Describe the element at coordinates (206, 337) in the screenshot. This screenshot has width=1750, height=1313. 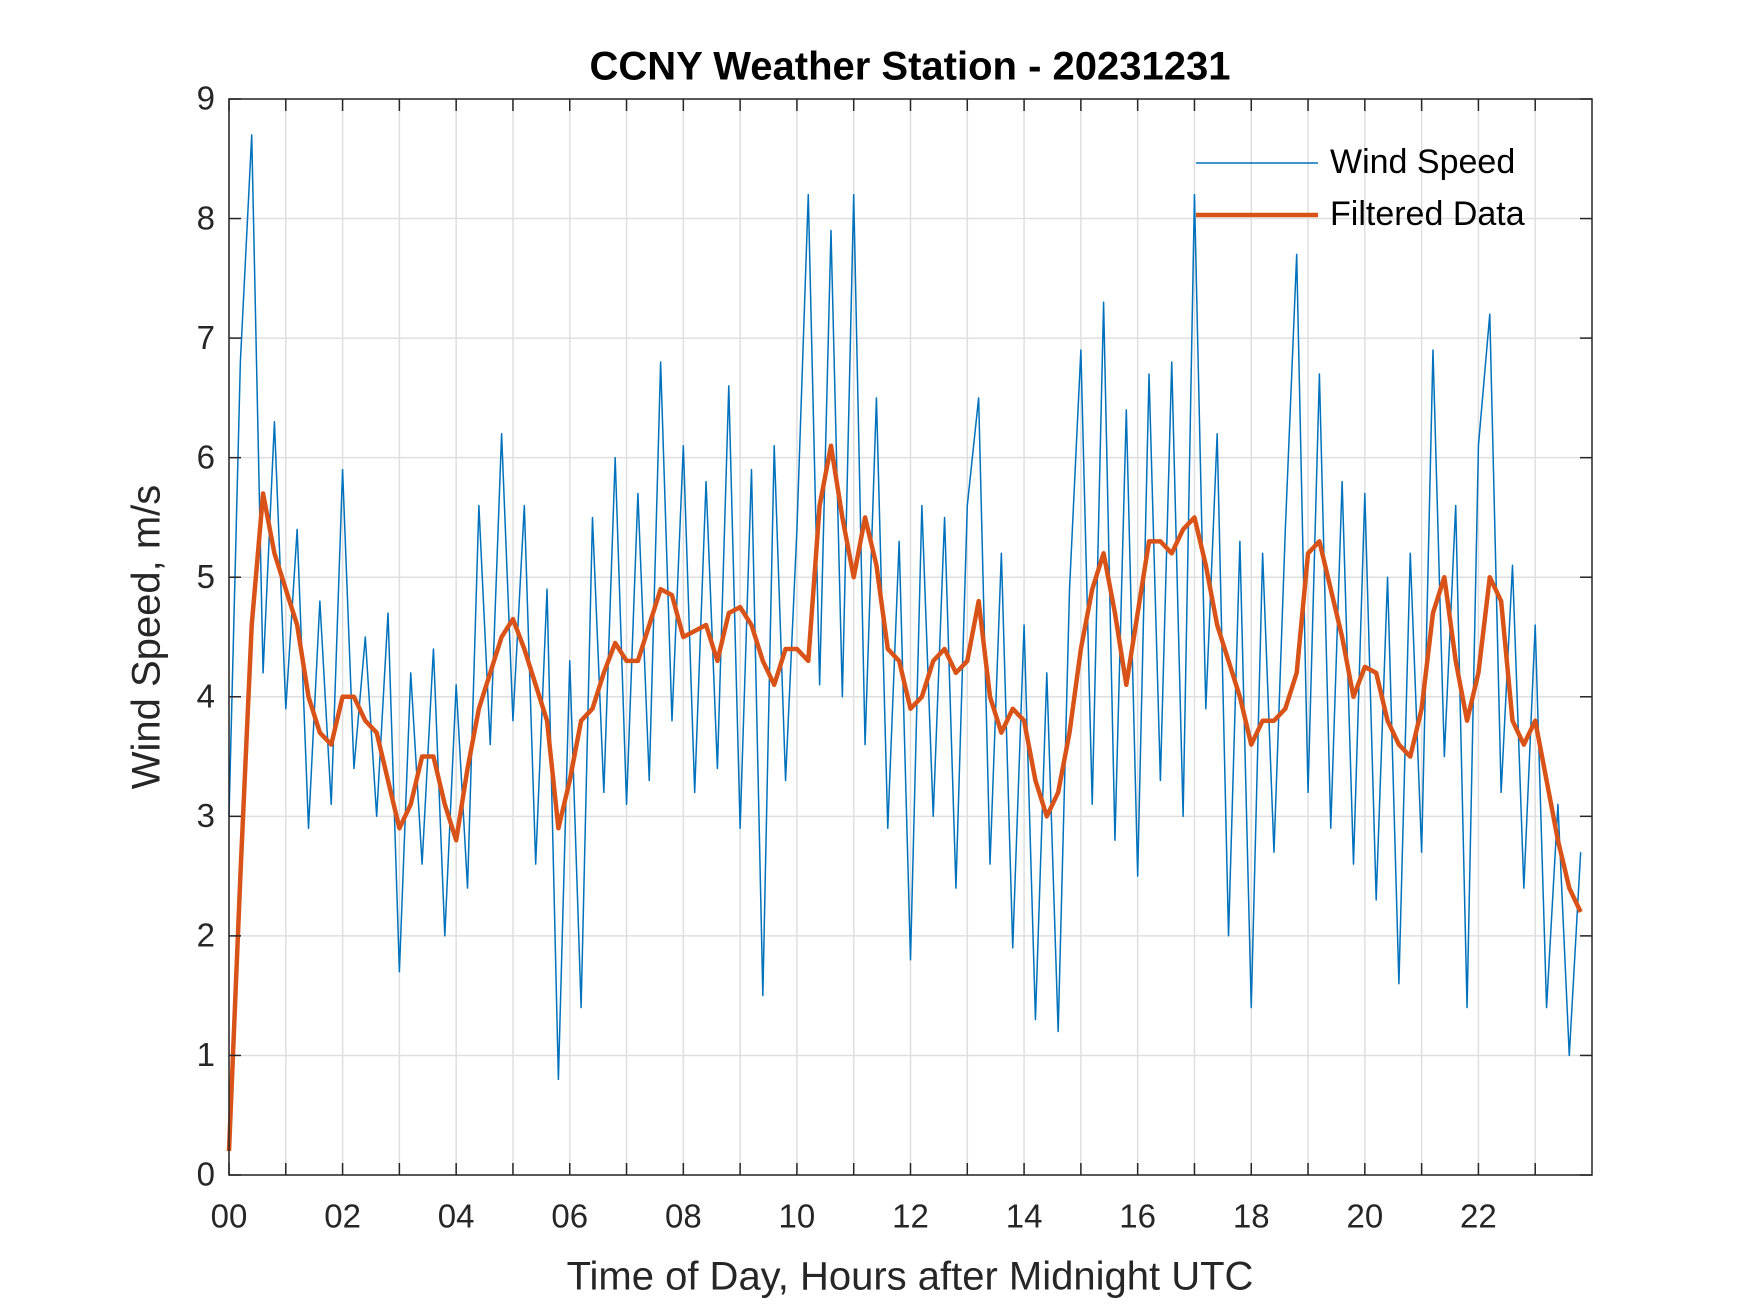
I see `y-tick-label: 7` at that location.